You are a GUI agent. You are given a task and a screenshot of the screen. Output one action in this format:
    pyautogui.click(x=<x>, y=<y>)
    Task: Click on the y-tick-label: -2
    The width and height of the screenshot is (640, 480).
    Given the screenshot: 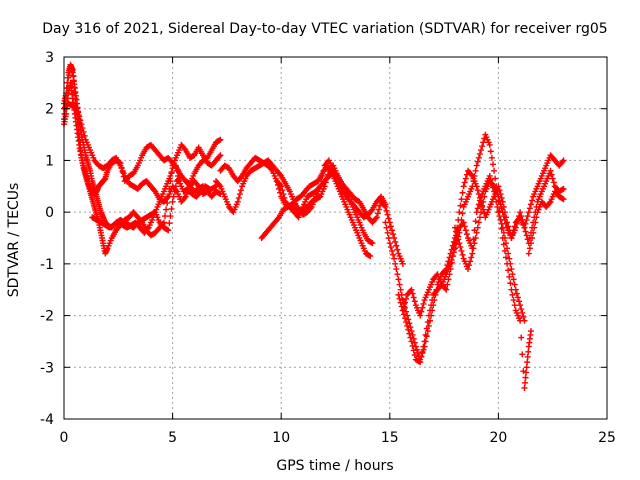 What is the action you would take?
    pyautogui.click(x=47, y=317)
    